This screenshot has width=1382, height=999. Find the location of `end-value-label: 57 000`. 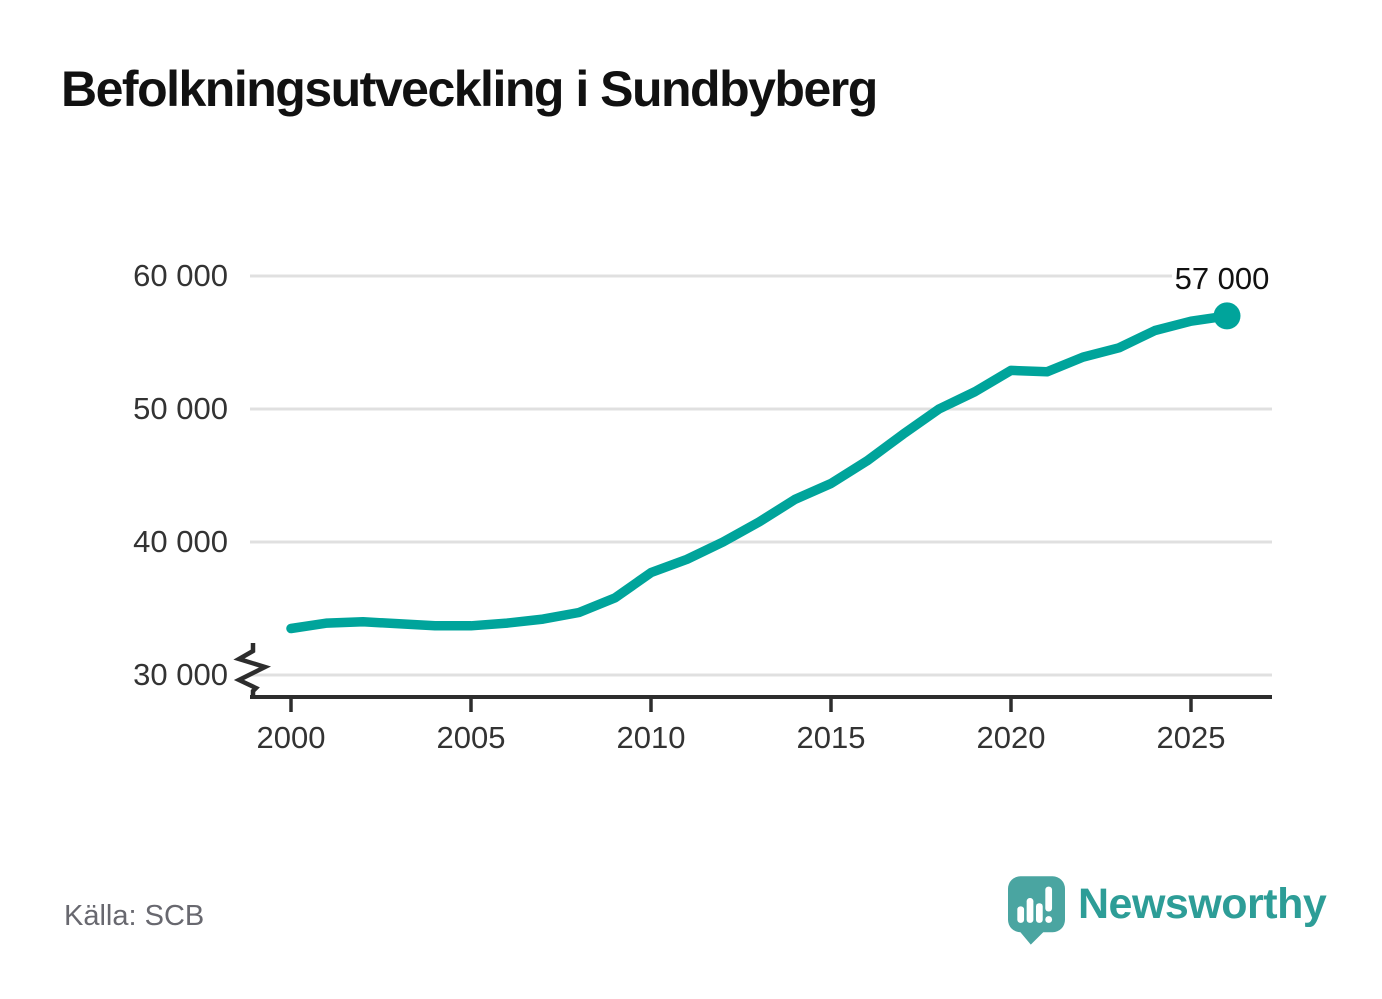

end-value-label: 57 000 is located at coordinates (1222, 279).